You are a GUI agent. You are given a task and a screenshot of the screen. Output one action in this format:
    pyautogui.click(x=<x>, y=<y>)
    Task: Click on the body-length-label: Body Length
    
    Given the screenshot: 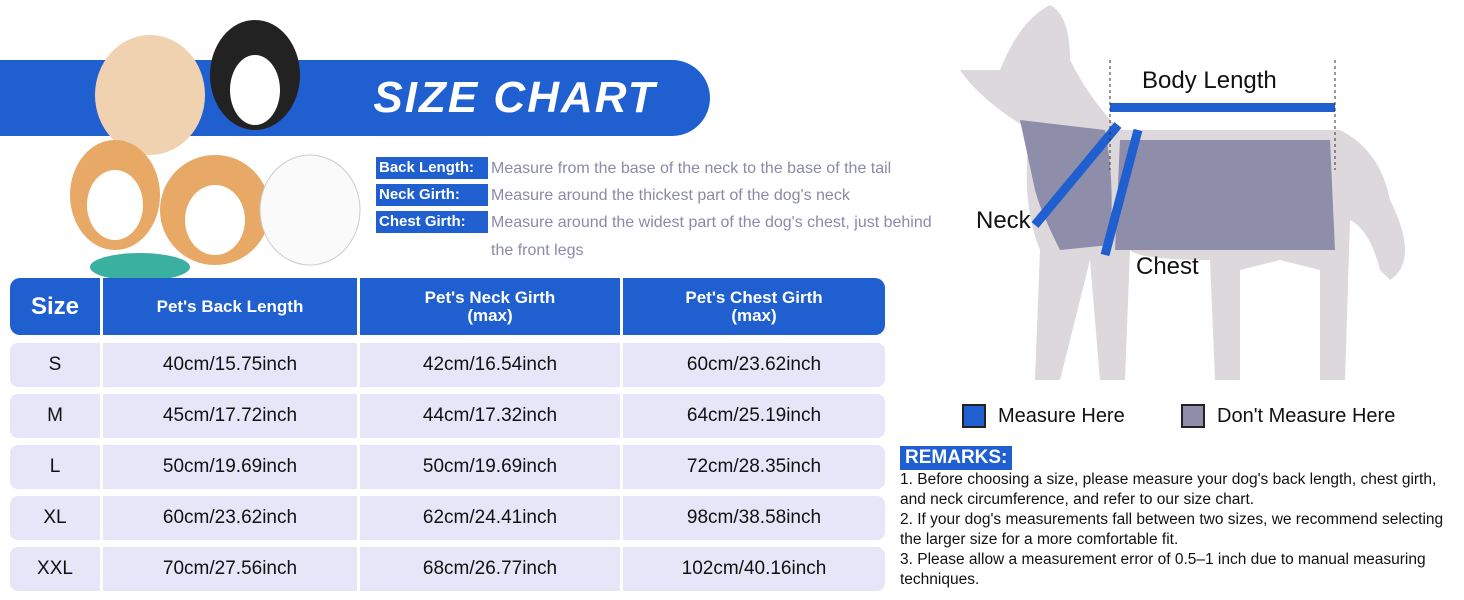 What is the action you would take?
    pyautogui.click(x=1209, y=80)
    